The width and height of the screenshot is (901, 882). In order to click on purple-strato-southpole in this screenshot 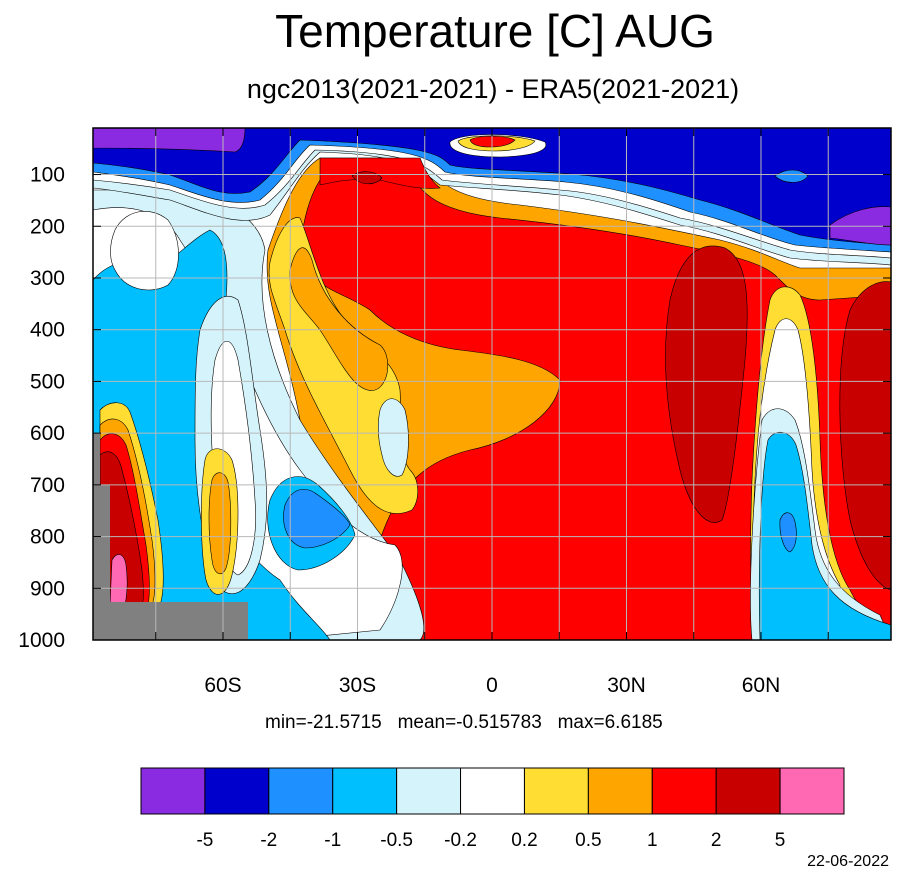, I will do `click(169, 140)`.